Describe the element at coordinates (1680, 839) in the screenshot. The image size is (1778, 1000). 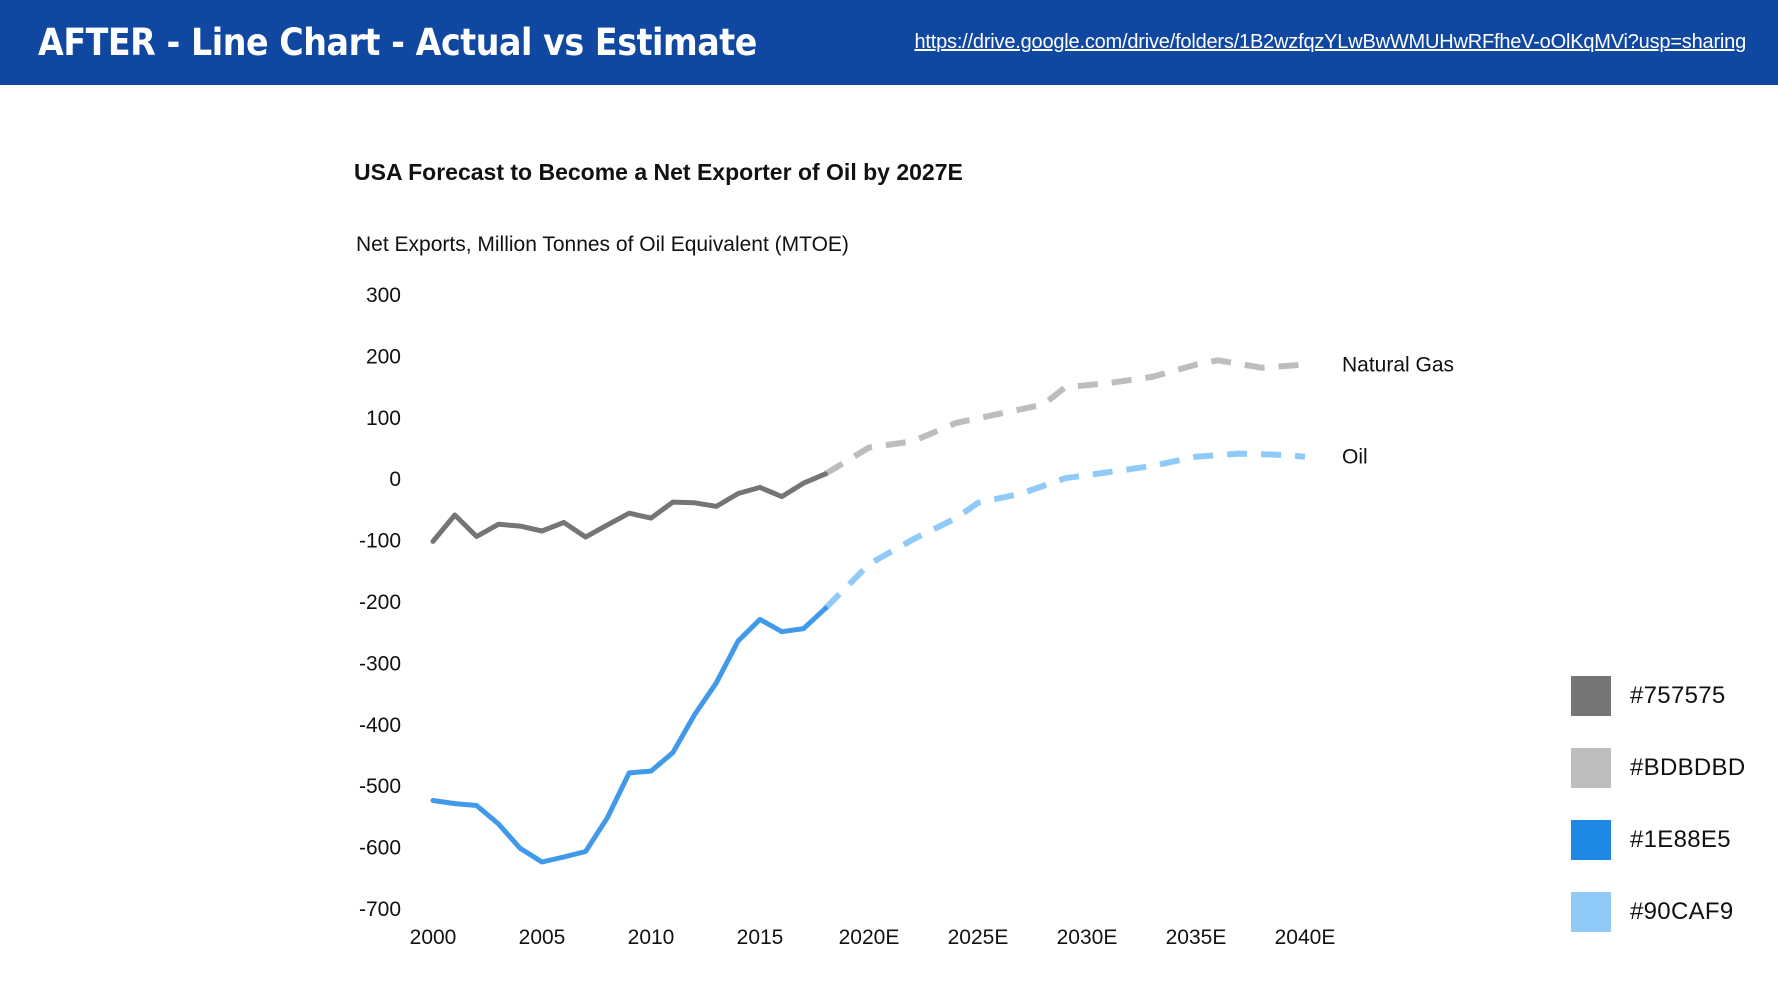
I see `color-hex-label: #1E88E5` at that location.